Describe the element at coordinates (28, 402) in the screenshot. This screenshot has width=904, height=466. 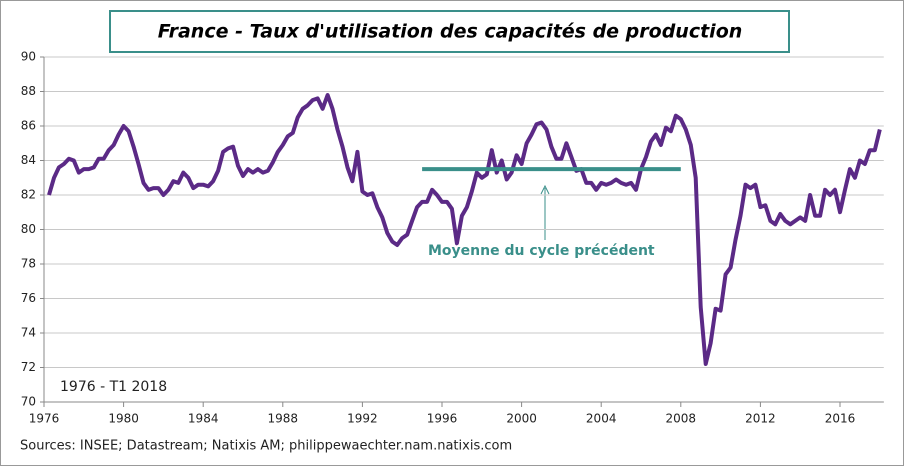
I see `y-tick-label: 70` at that location.